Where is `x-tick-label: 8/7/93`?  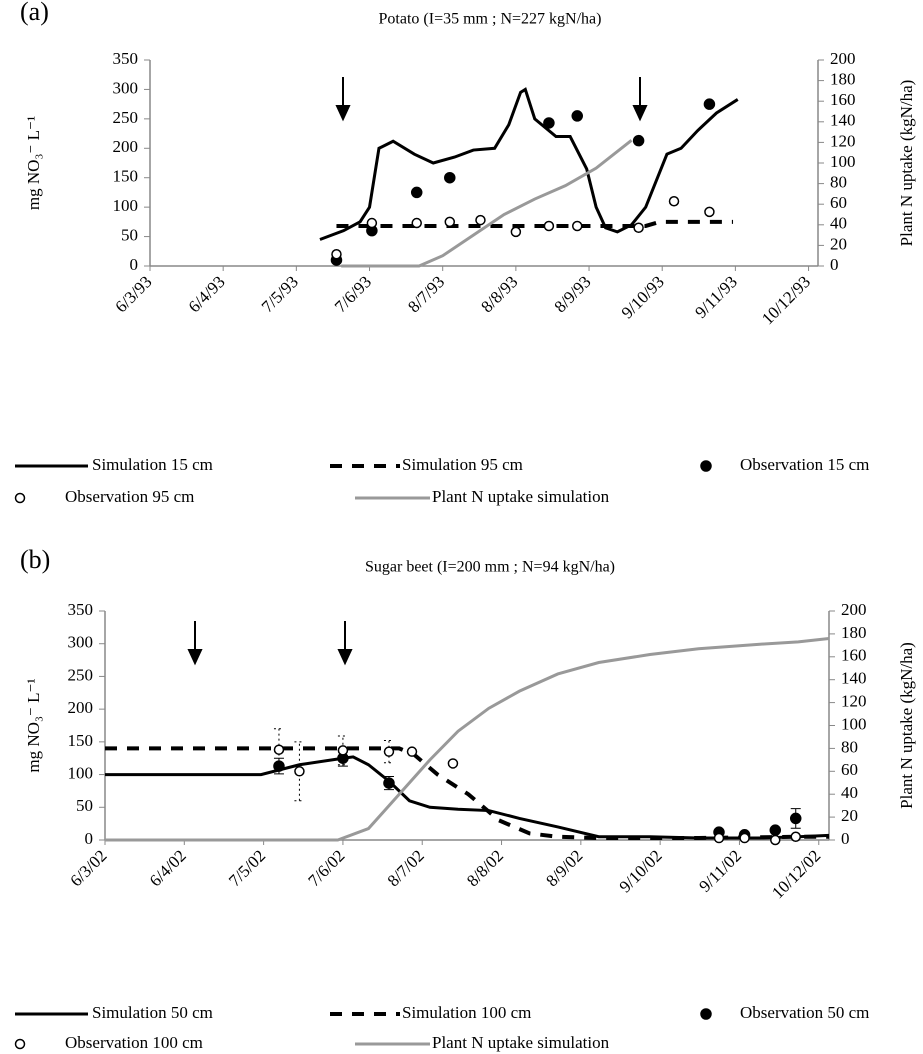
x-tick-label: 8/7/93 is located at coordinates (426, 294).